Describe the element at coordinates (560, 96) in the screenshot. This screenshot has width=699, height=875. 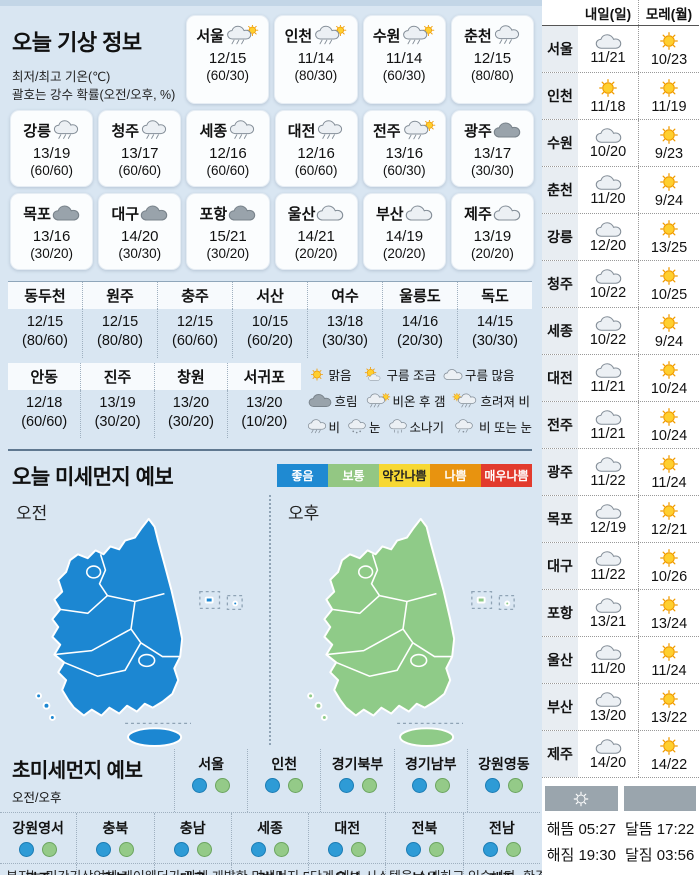
I see `city-name: 인천` at that location.